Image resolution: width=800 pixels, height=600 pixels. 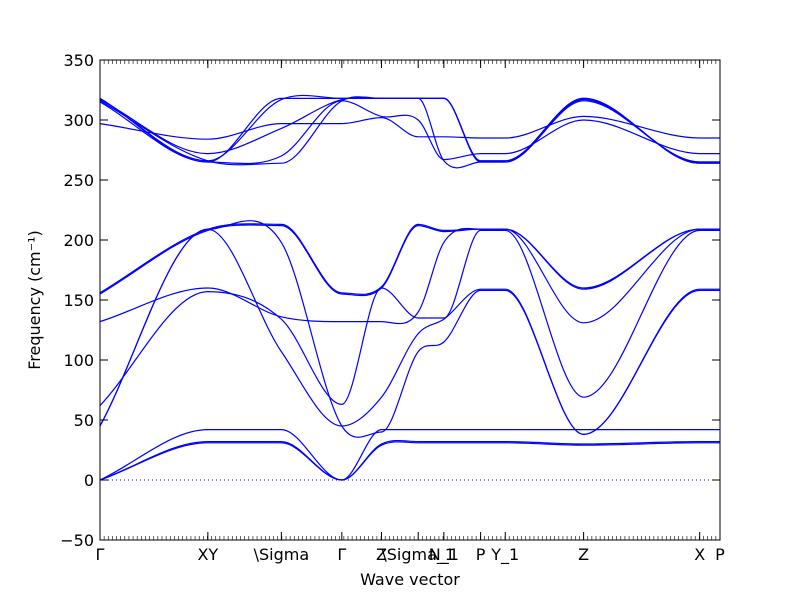 I want to click on x-tick-label: X, so click(x=699, y=554).